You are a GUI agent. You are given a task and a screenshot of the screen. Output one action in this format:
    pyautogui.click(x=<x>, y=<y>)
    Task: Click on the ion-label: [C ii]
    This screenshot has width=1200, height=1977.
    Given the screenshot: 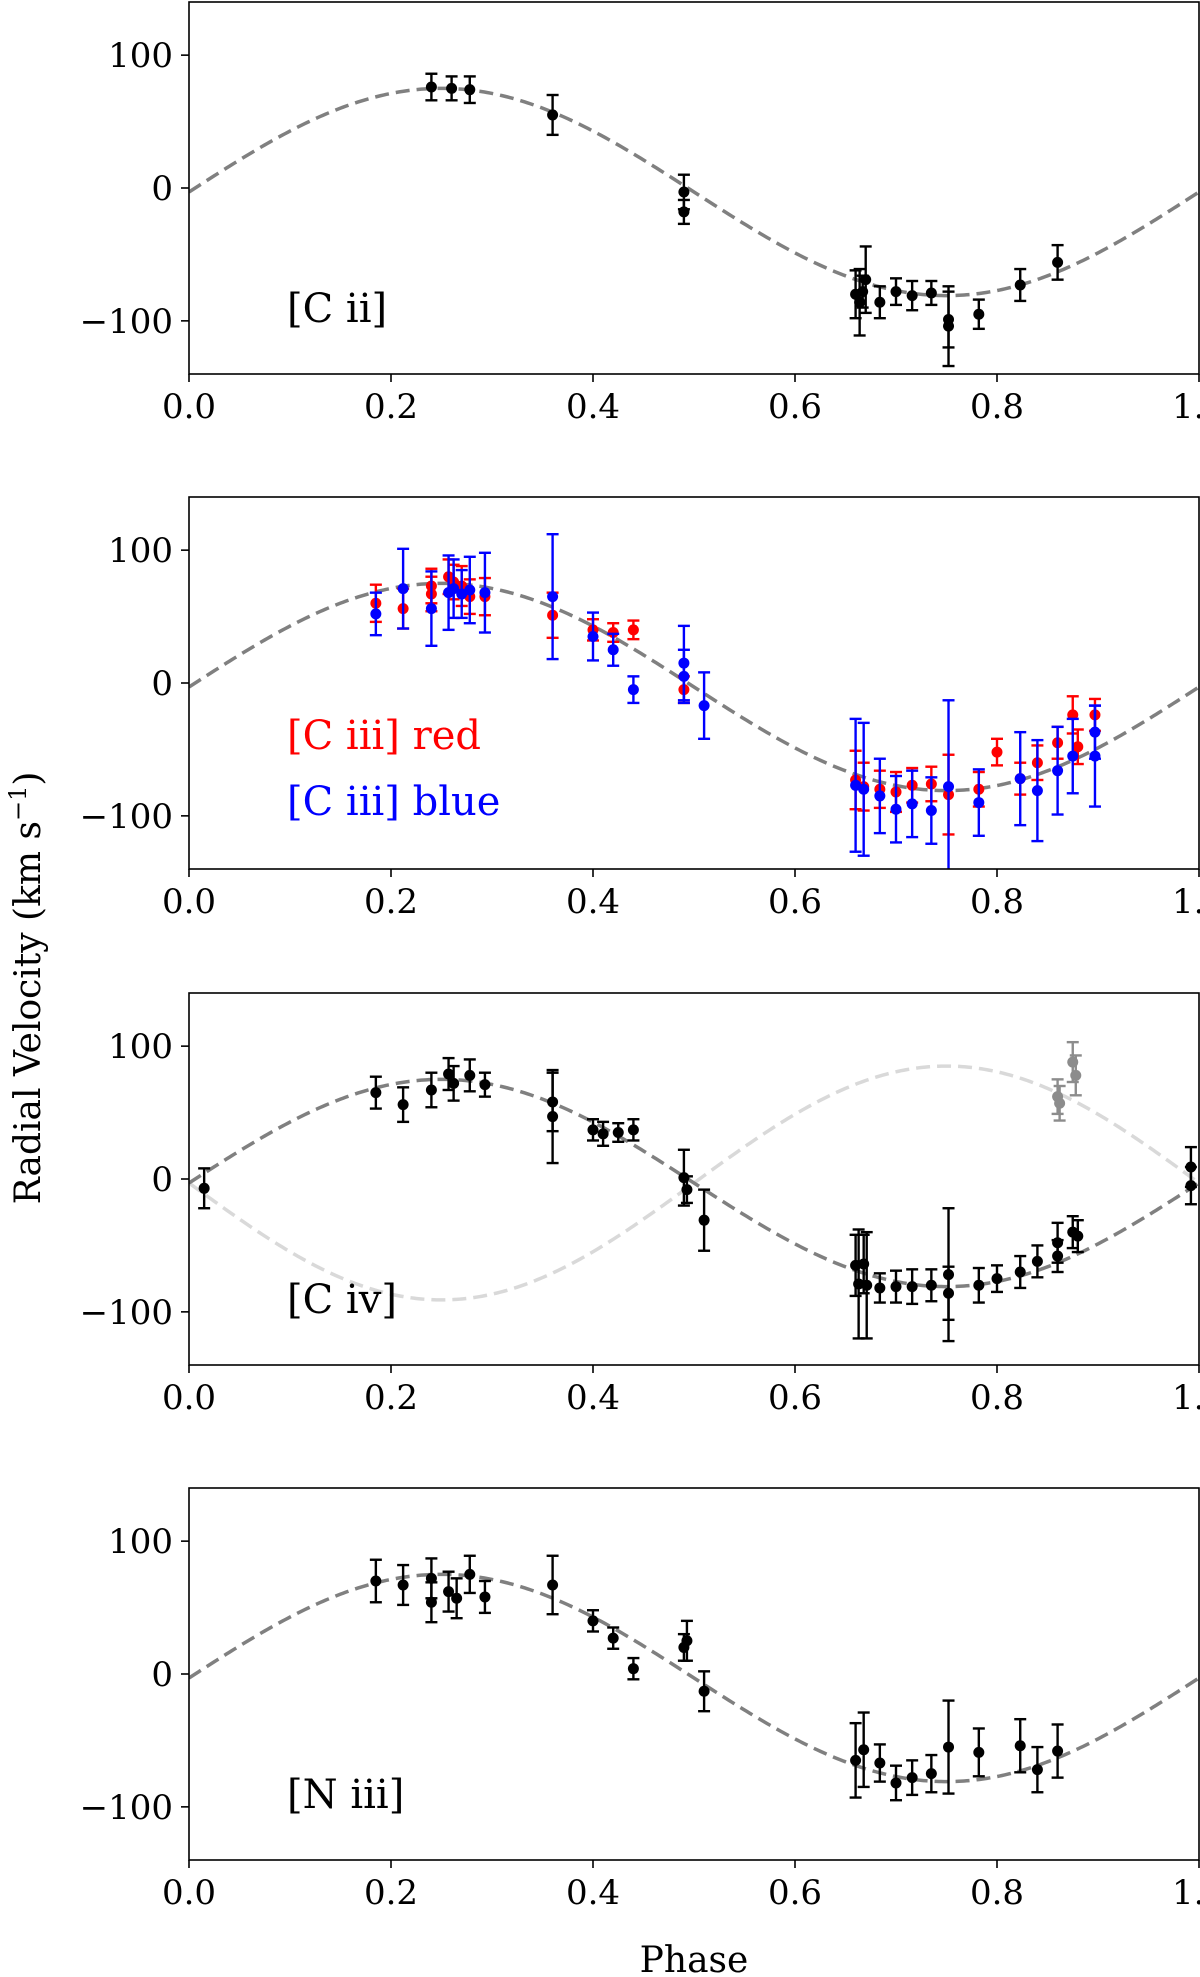 What is the action you would take?
    pyautogui.click(x=337, y=309)
    